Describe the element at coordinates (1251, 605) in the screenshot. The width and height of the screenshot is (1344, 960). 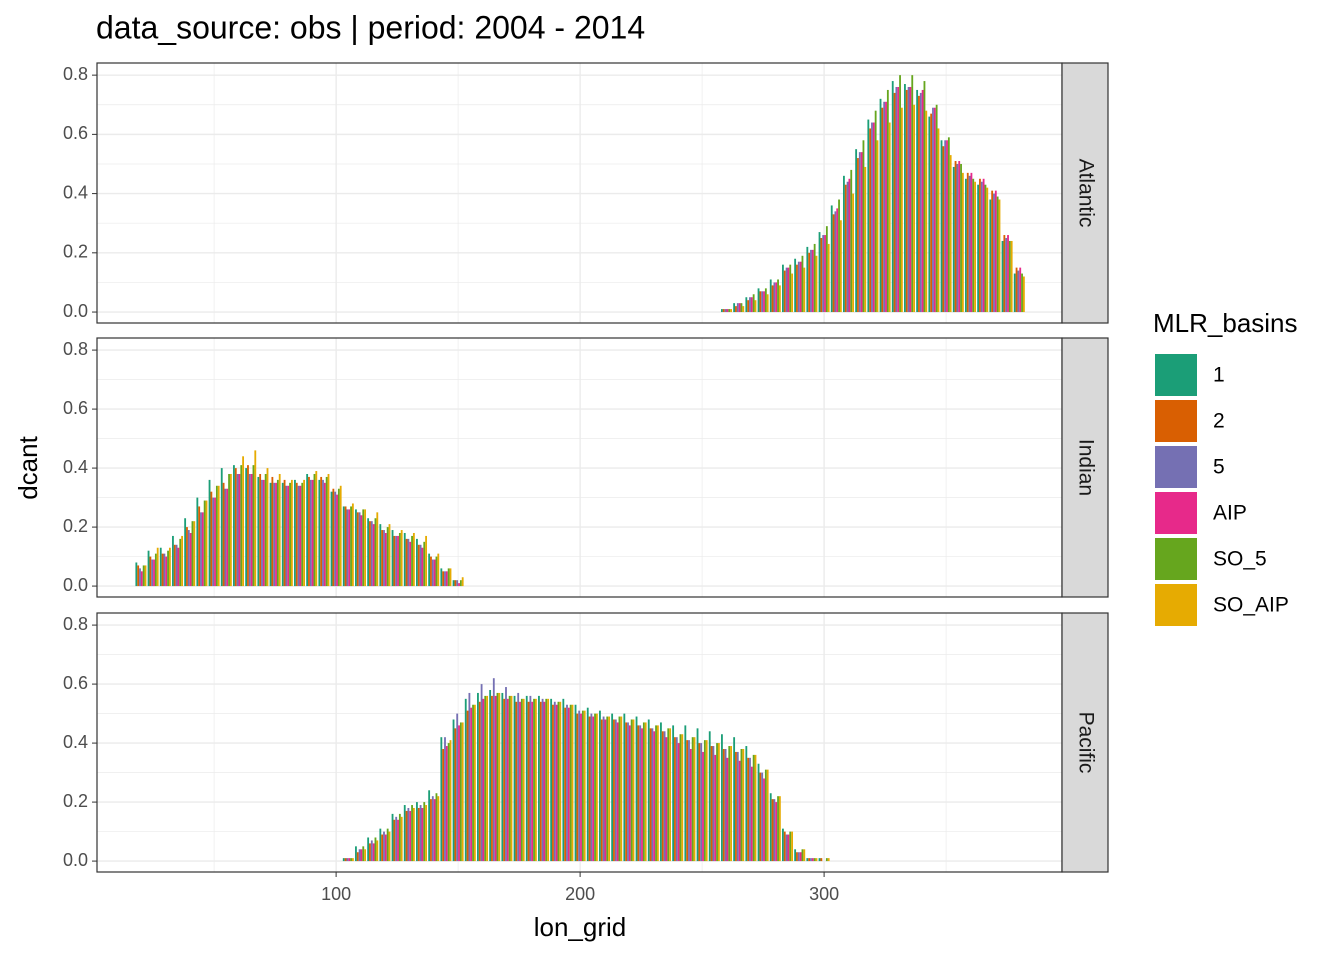
I see `legend-label: SO_AIP` at that location.